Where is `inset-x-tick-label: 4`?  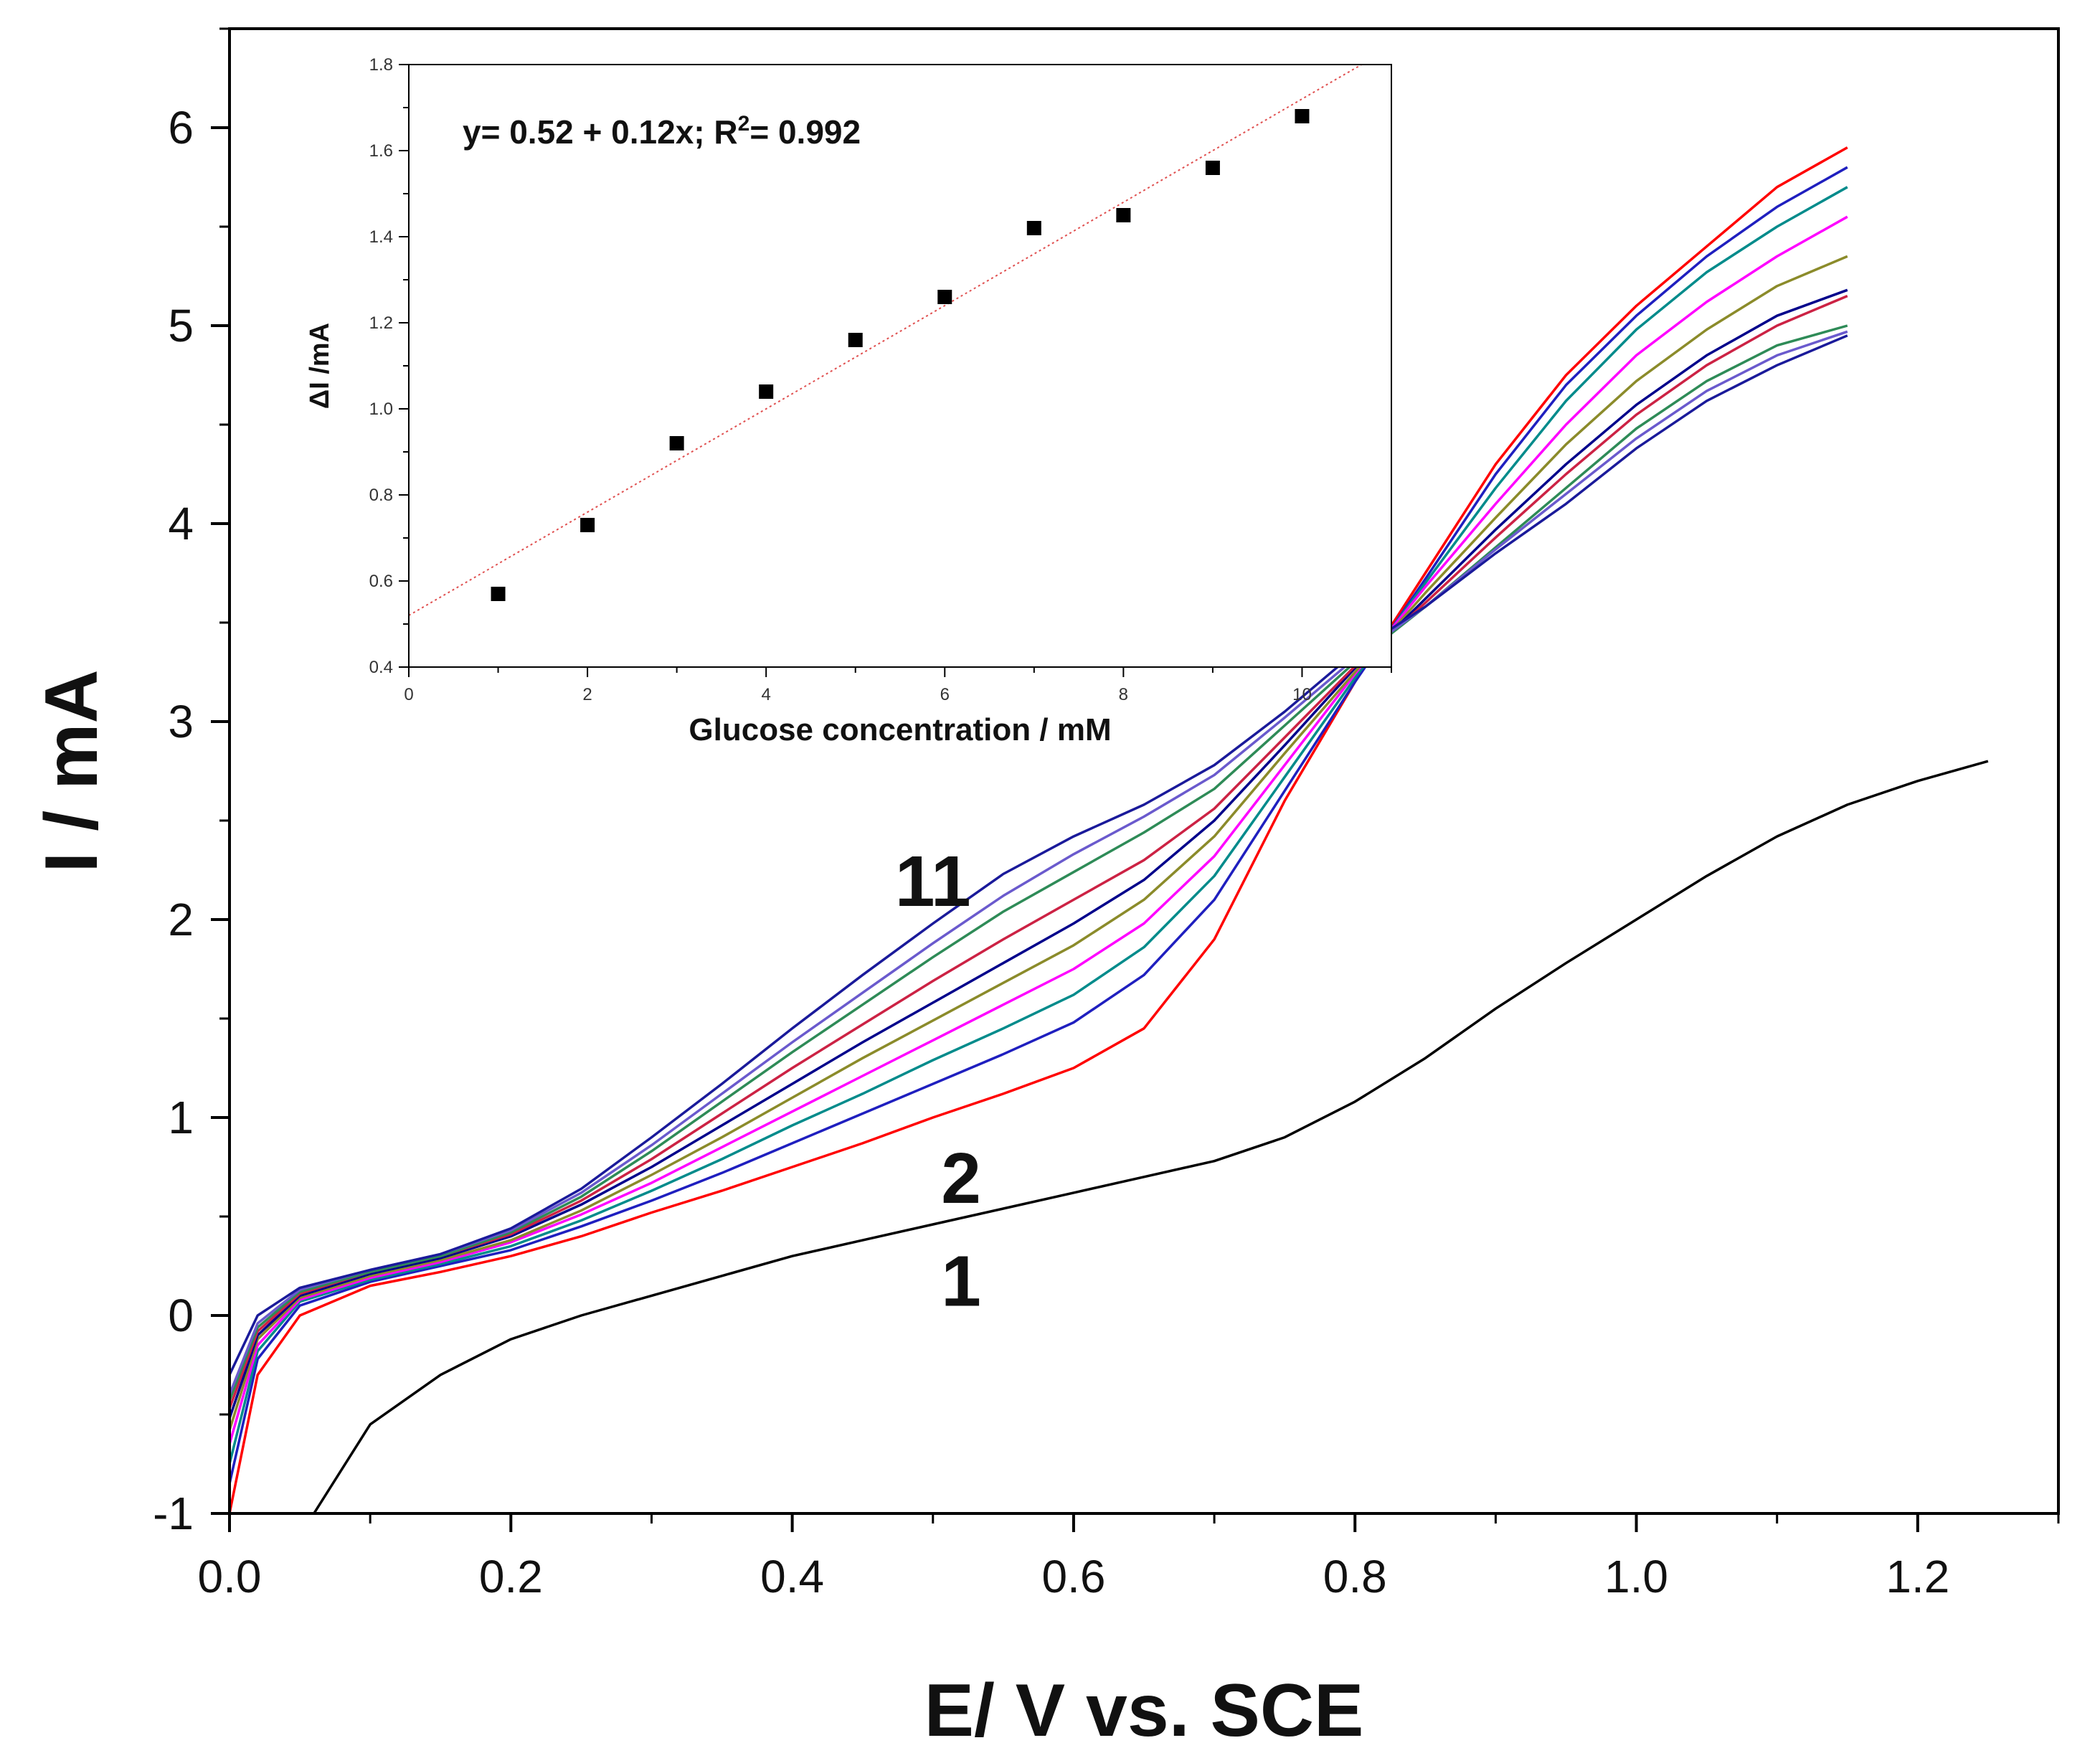 inset-x-tick-label: 4 is located at coordinates (766, 694).